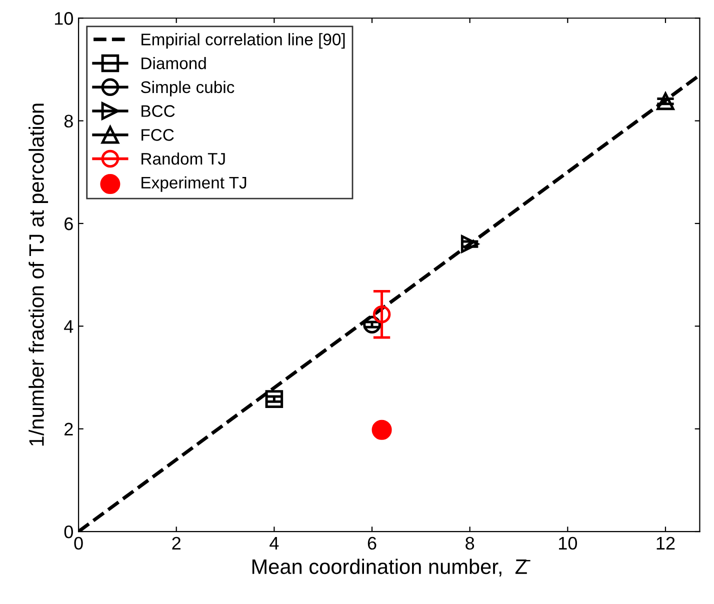 The image size is (714, 604). What do you see at coordinates (470, 543) in the screenshot?
I see `x-tick-label: 8` at bounding box center [470, 543].